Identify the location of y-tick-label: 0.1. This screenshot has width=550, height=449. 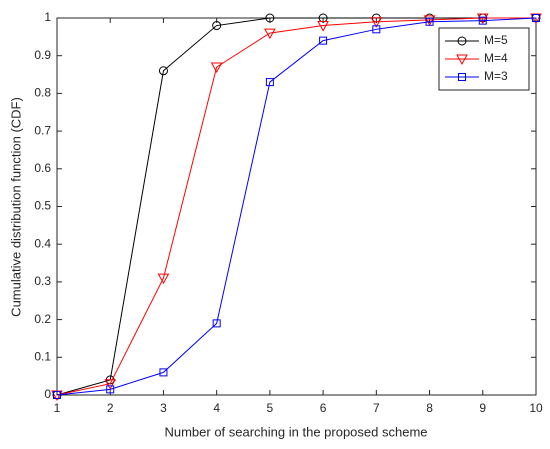
(42, 356).